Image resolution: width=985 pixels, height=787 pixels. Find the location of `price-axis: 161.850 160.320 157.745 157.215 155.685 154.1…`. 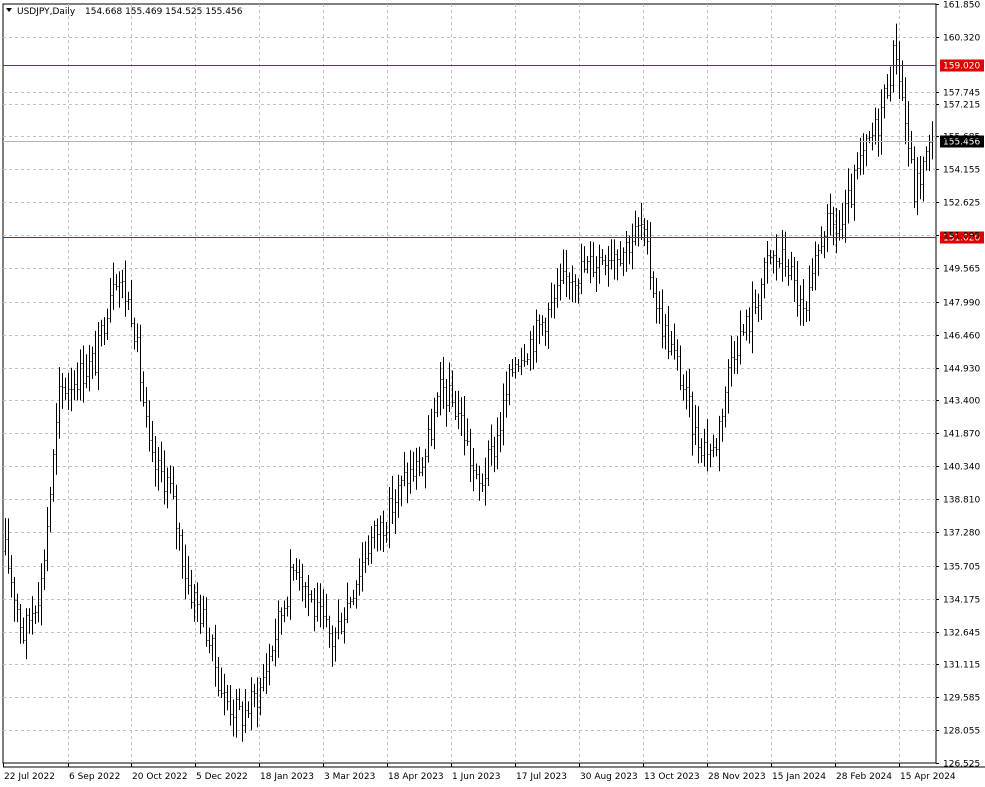

price-axis: 161.850 160.320 157.745 157.215 155.685 154.1… is located at coordinates (958, 385).